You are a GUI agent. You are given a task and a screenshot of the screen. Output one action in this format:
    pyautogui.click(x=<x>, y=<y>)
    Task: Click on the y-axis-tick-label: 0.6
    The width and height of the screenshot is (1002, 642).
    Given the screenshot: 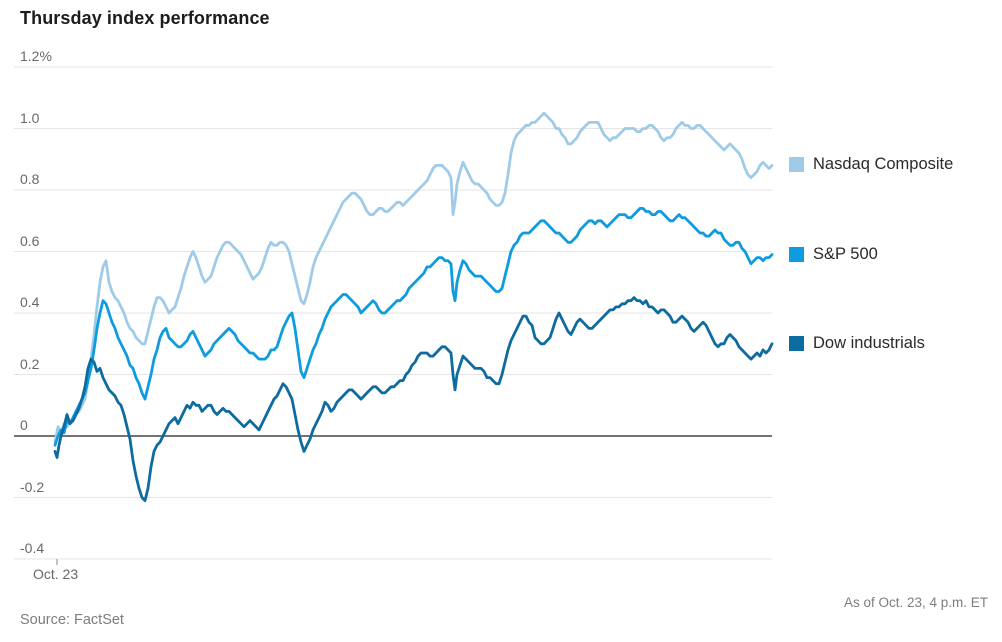 What is the action you would take?
    pyautogui.click(x=30, y=240)
    